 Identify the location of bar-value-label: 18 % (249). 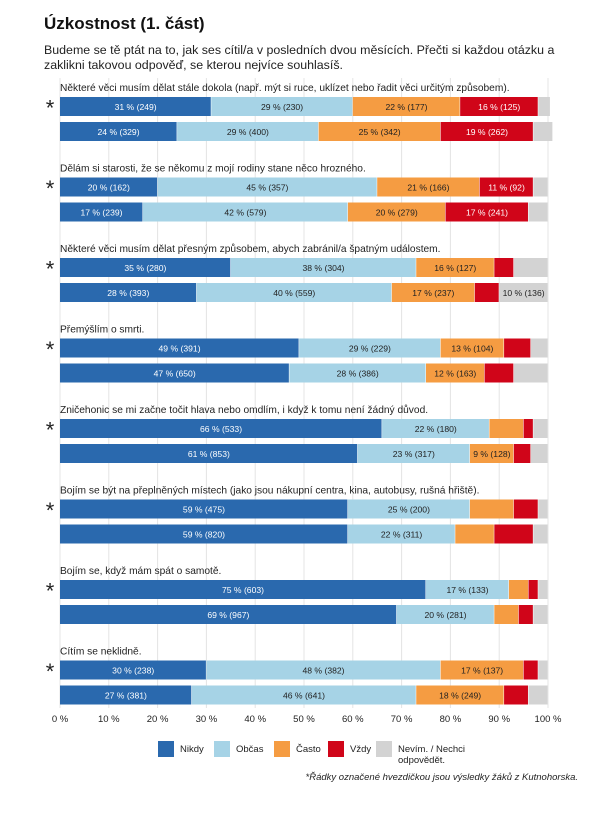
(460, 695).